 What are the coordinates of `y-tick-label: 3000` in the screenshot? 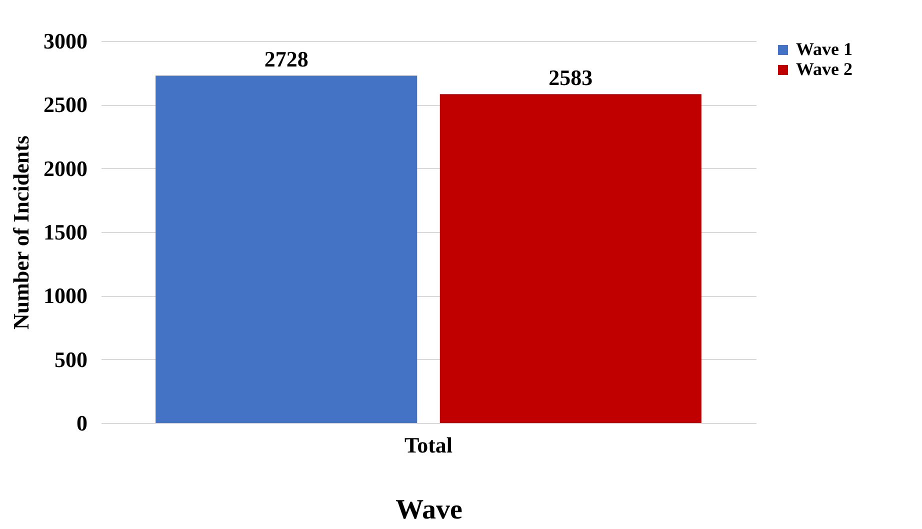 It's located at (66, 41).